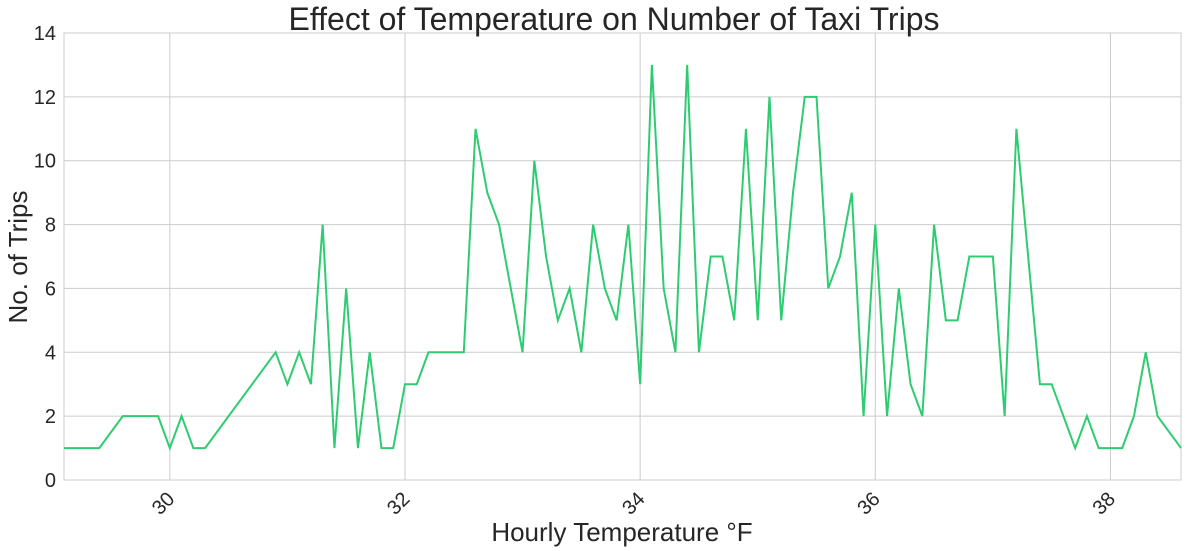 The image size is (1187, 551). What do you see at coordinates (1104, 503) in the screenshot?
I see `x-tick-label: 38` at bounding box center [1104, 503].